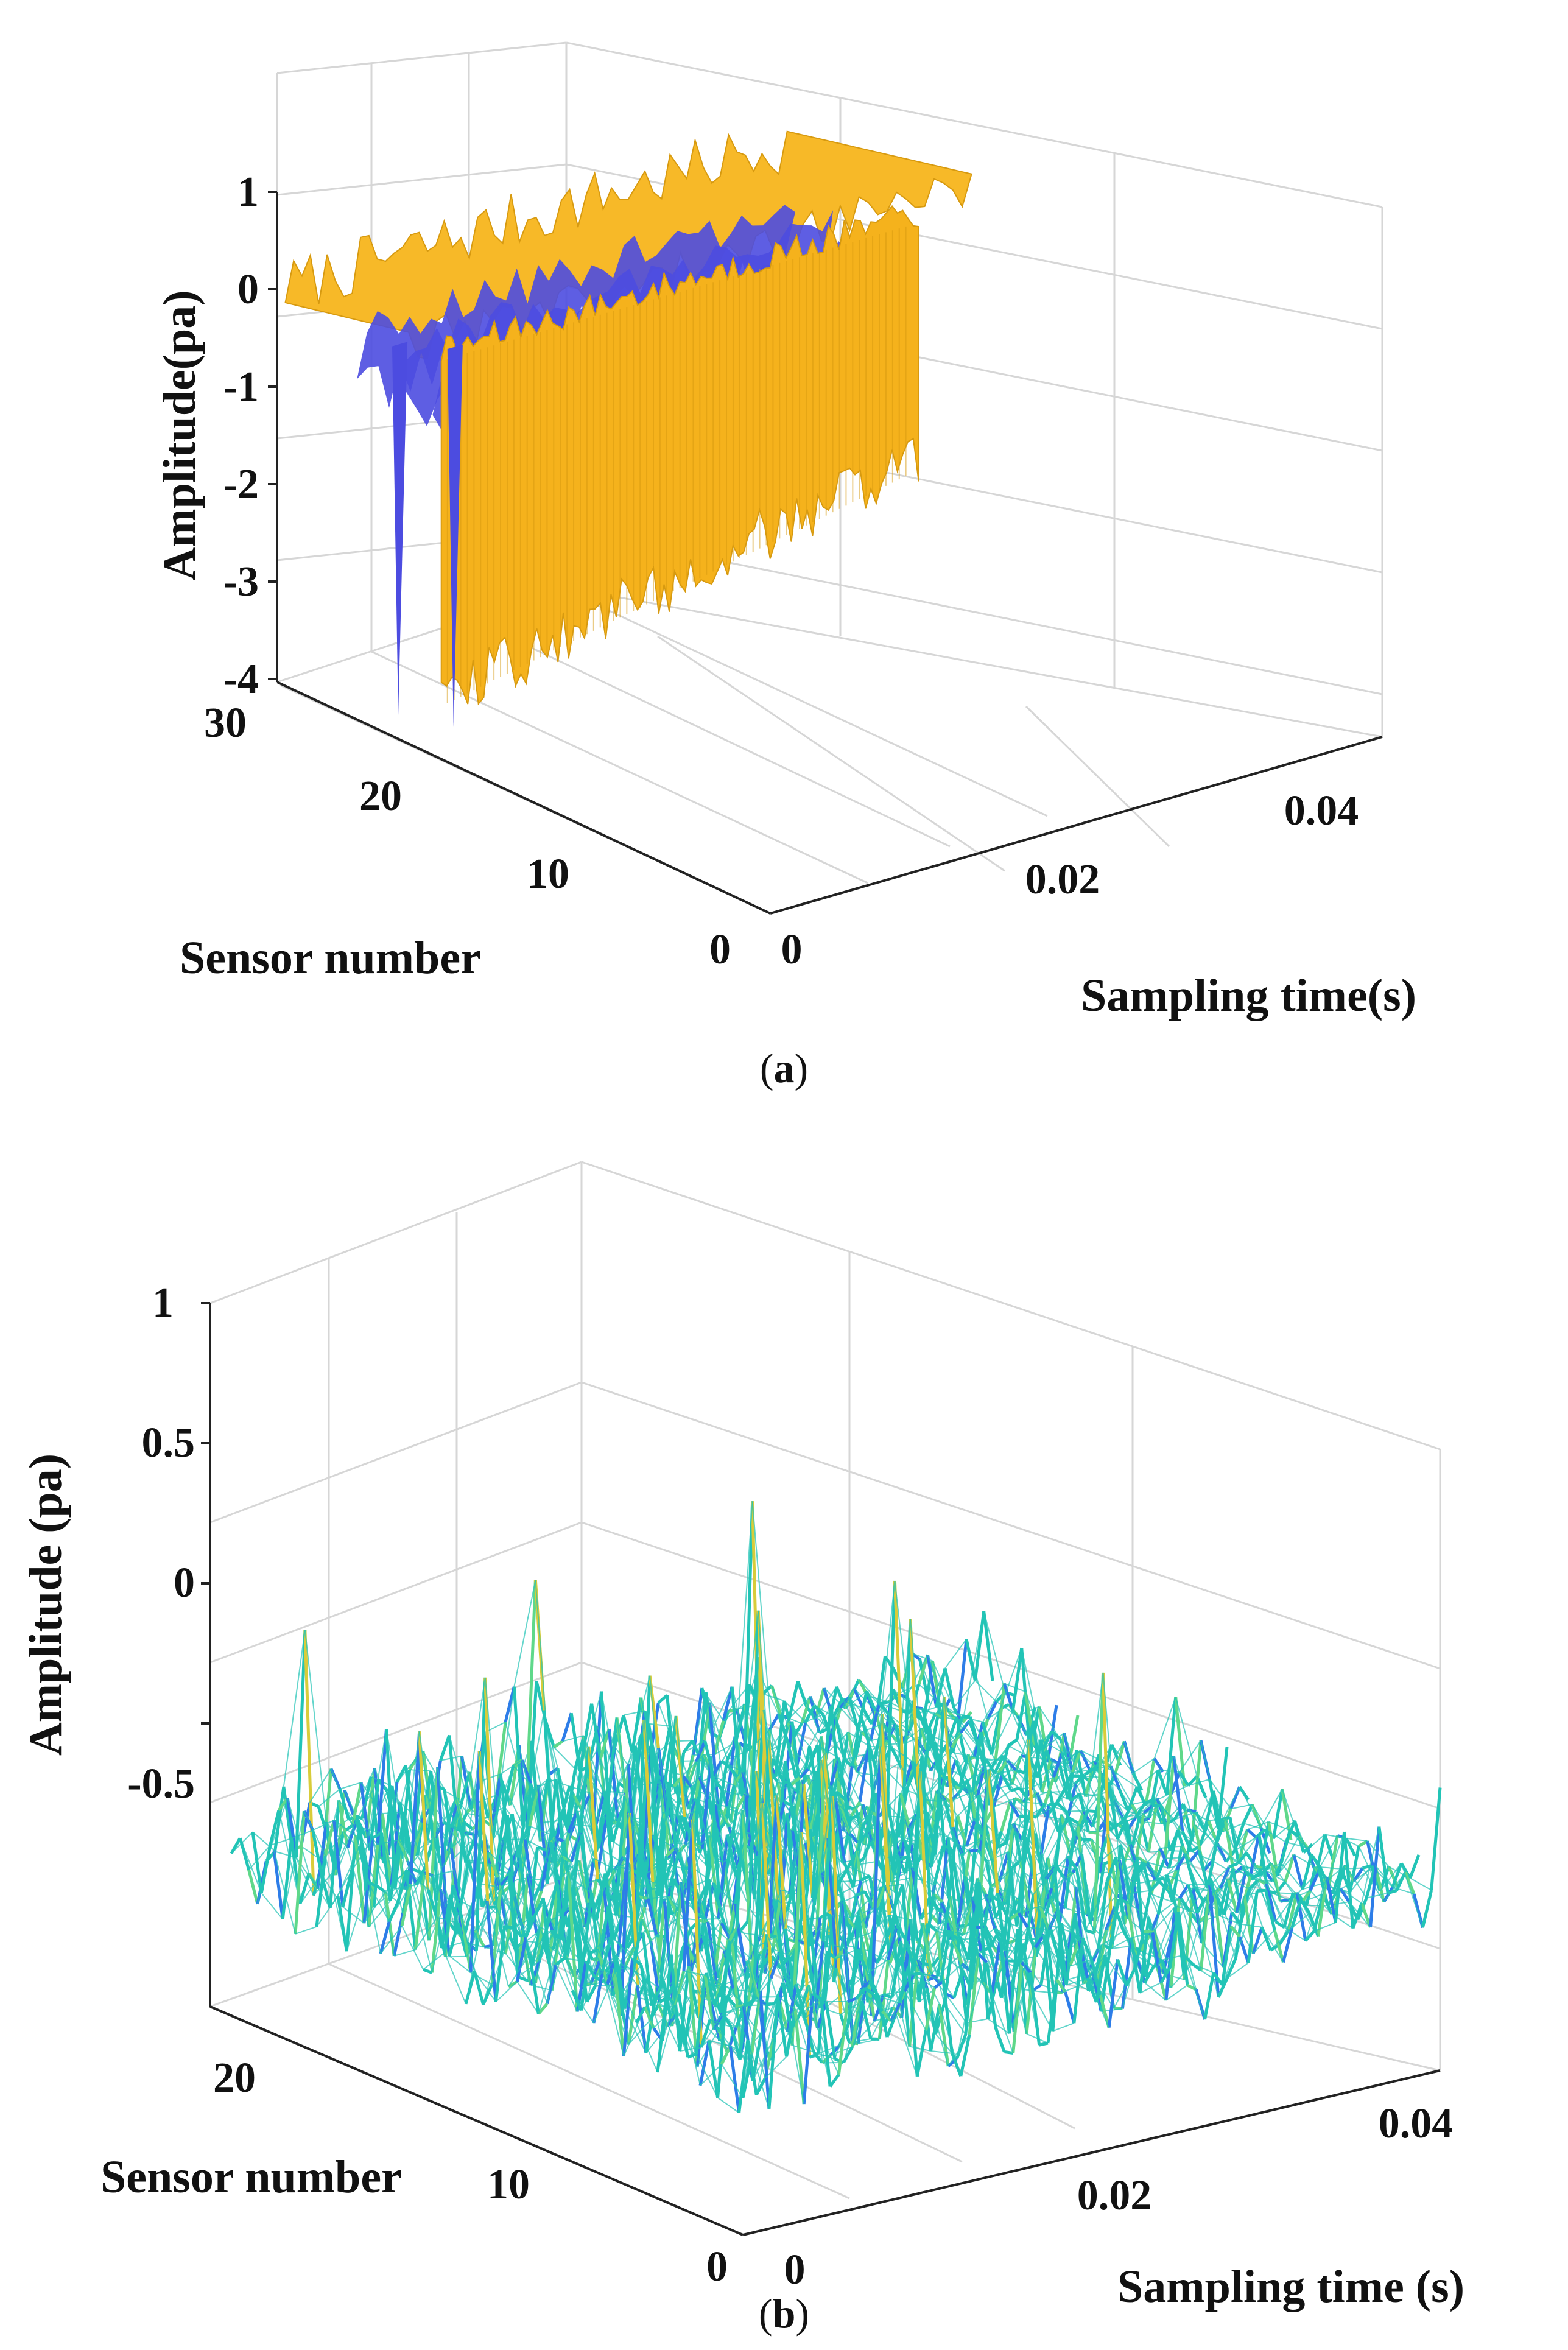 This screenshot has height=2350, width=1568. Describe the element at coordinates (272, 435) in the screenshot. I see `z-tick-marks-a` at that location.